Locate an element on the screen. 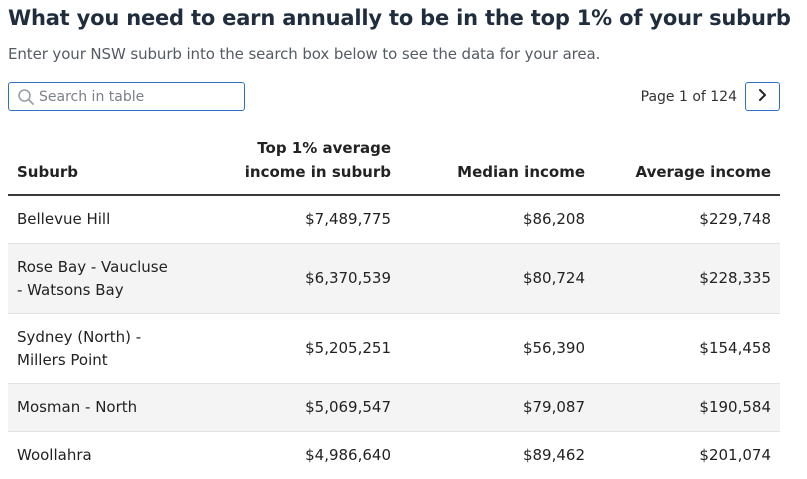 The width and height of the screenshot is (807, 479). cell-top1: $7,489,775 is located at coordinates (304, 219).